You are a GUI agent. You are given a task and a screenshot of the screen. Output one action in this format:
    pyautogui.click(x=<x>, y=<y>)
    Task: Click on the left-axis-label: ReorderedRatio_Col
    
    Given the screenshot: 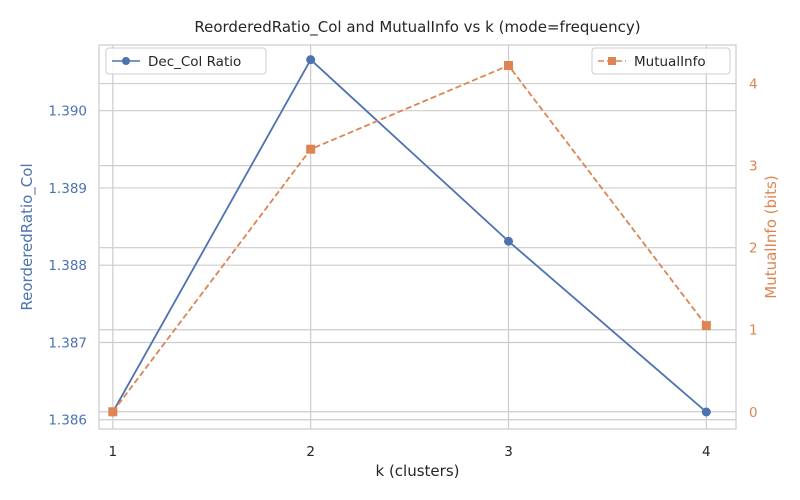 What is the action you would take?
    pyautogui.click(x=27, y=236)
    